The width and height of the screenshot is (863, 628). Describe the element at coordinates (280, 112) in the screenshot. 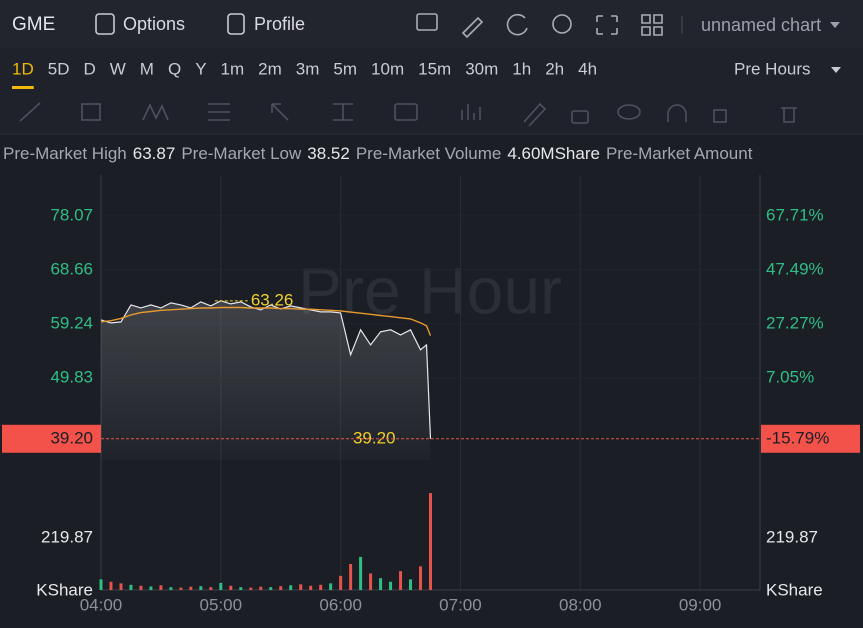

I see `arrow-tool` at that location.